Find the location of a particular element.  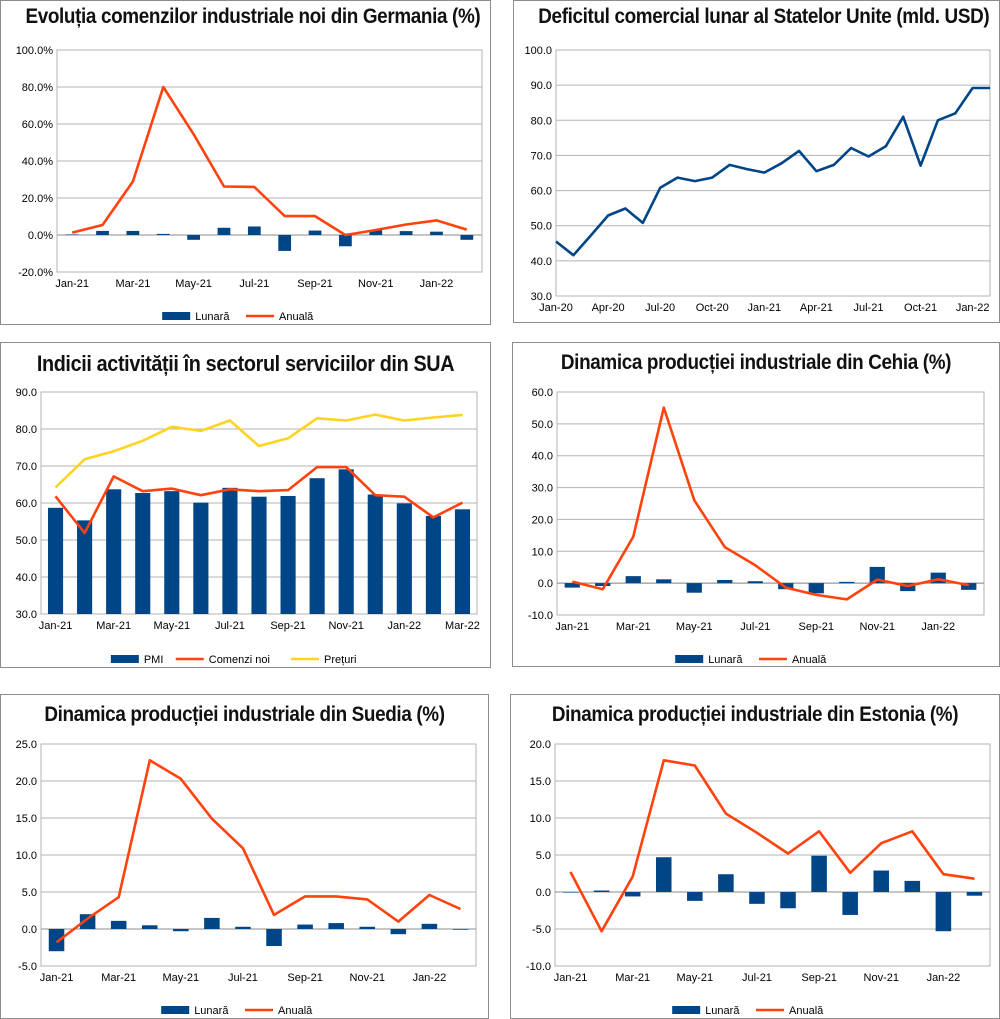

y-tick-label: 60.0% is located at coordinates (37, 125).